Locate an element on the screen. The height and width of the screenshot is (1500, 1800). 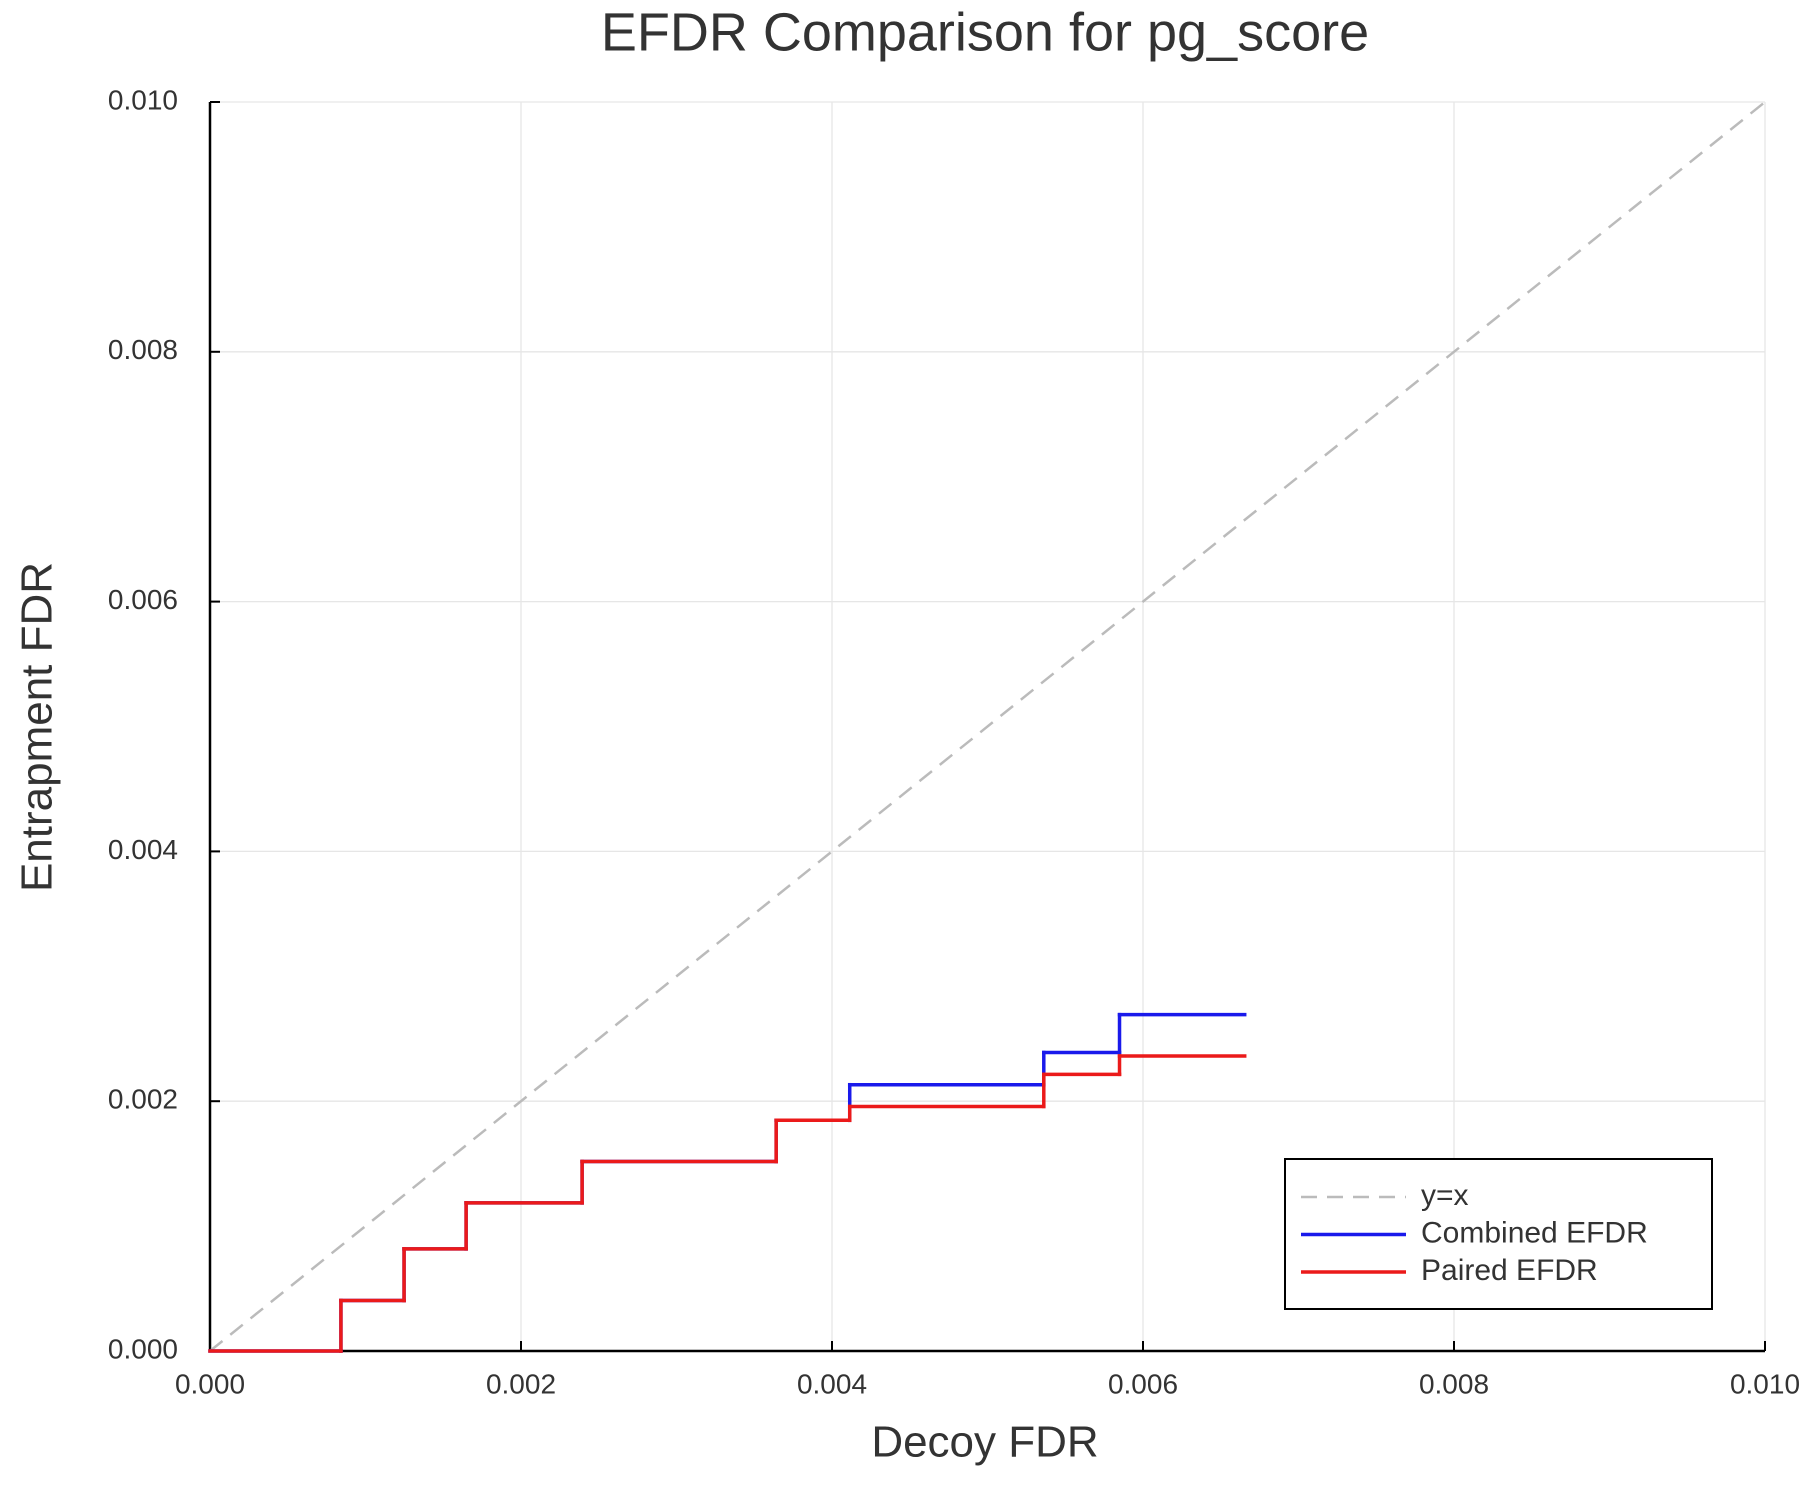
y-tick-label: 0.002 is located at coordinates (143, 1099).